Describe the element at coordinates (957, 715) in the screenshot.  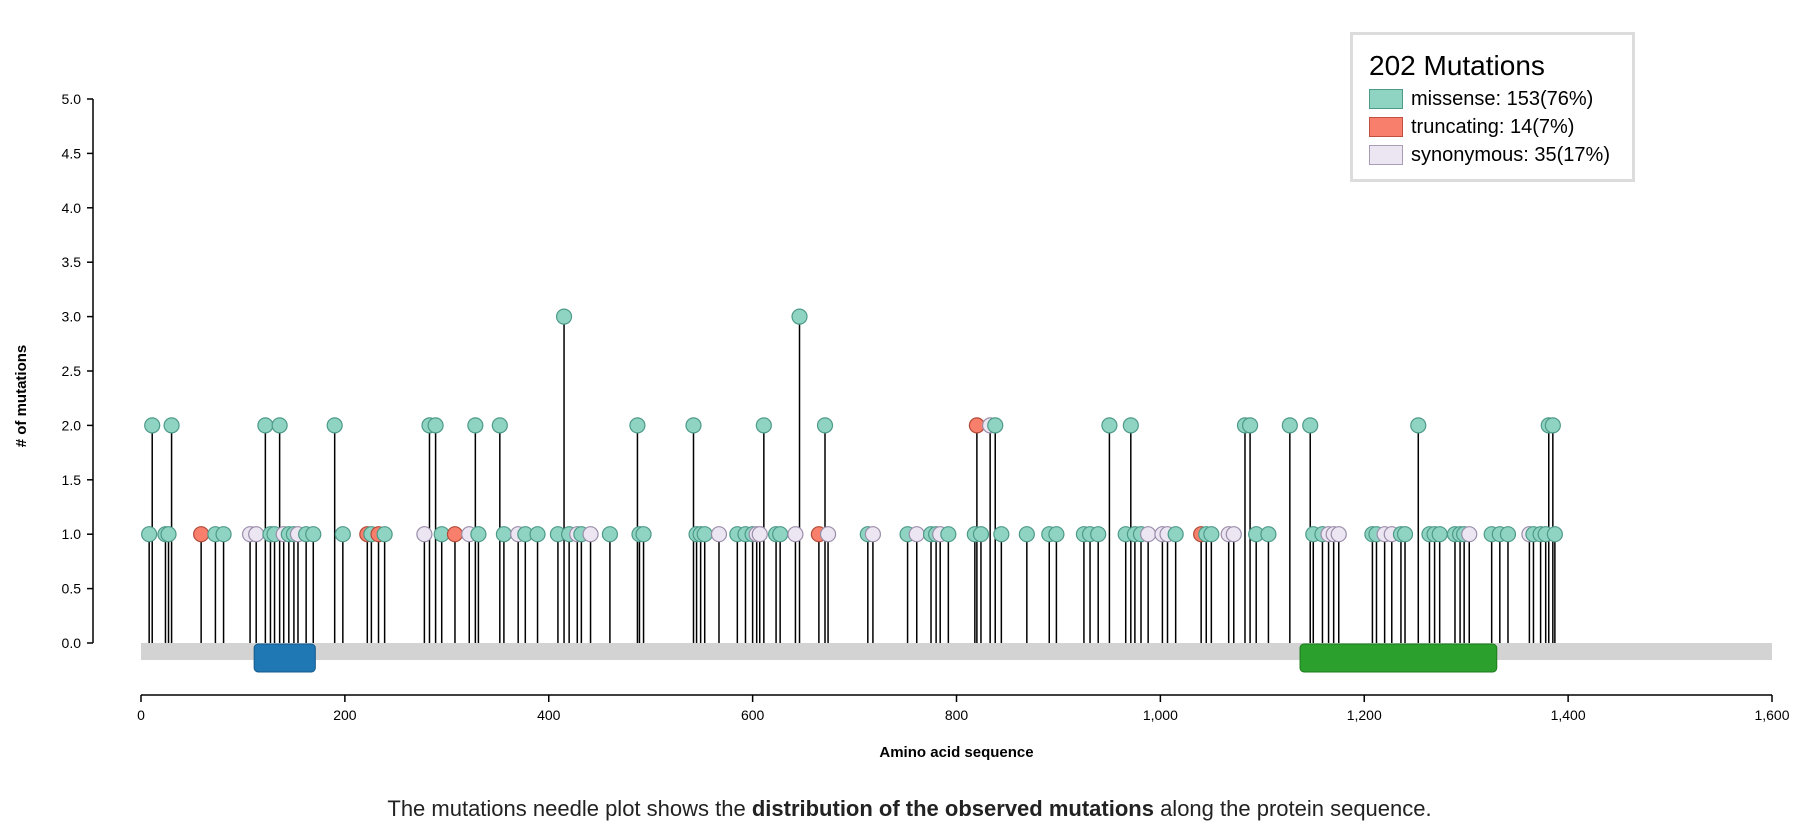
I see `x-tick-label: 800` at that location.